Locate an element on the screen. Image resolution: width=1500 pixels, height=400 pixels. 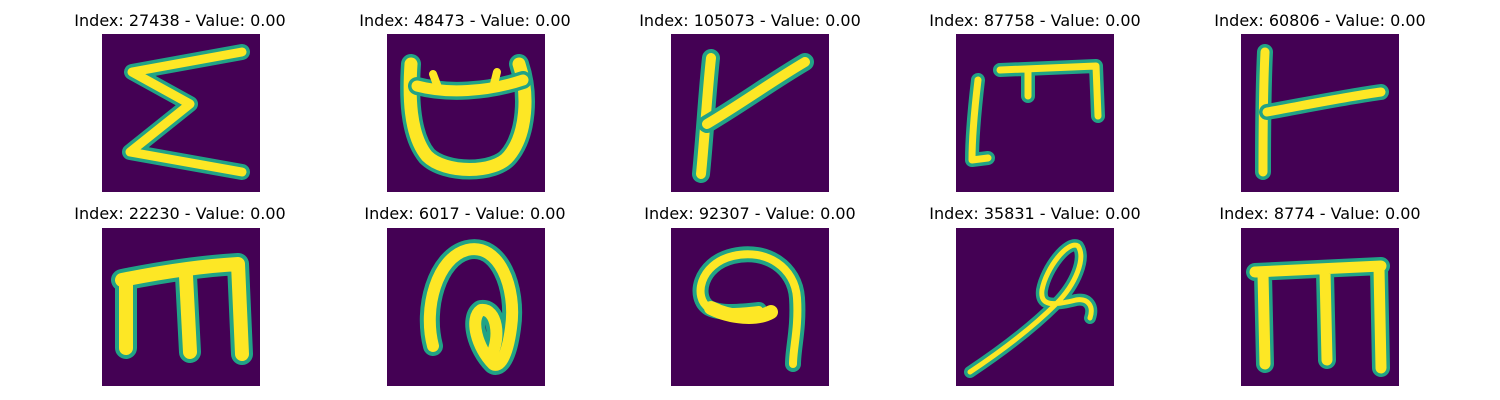
panel-title: Index: 48473 - Value: 0.00 is located at coordinates (465, 20).